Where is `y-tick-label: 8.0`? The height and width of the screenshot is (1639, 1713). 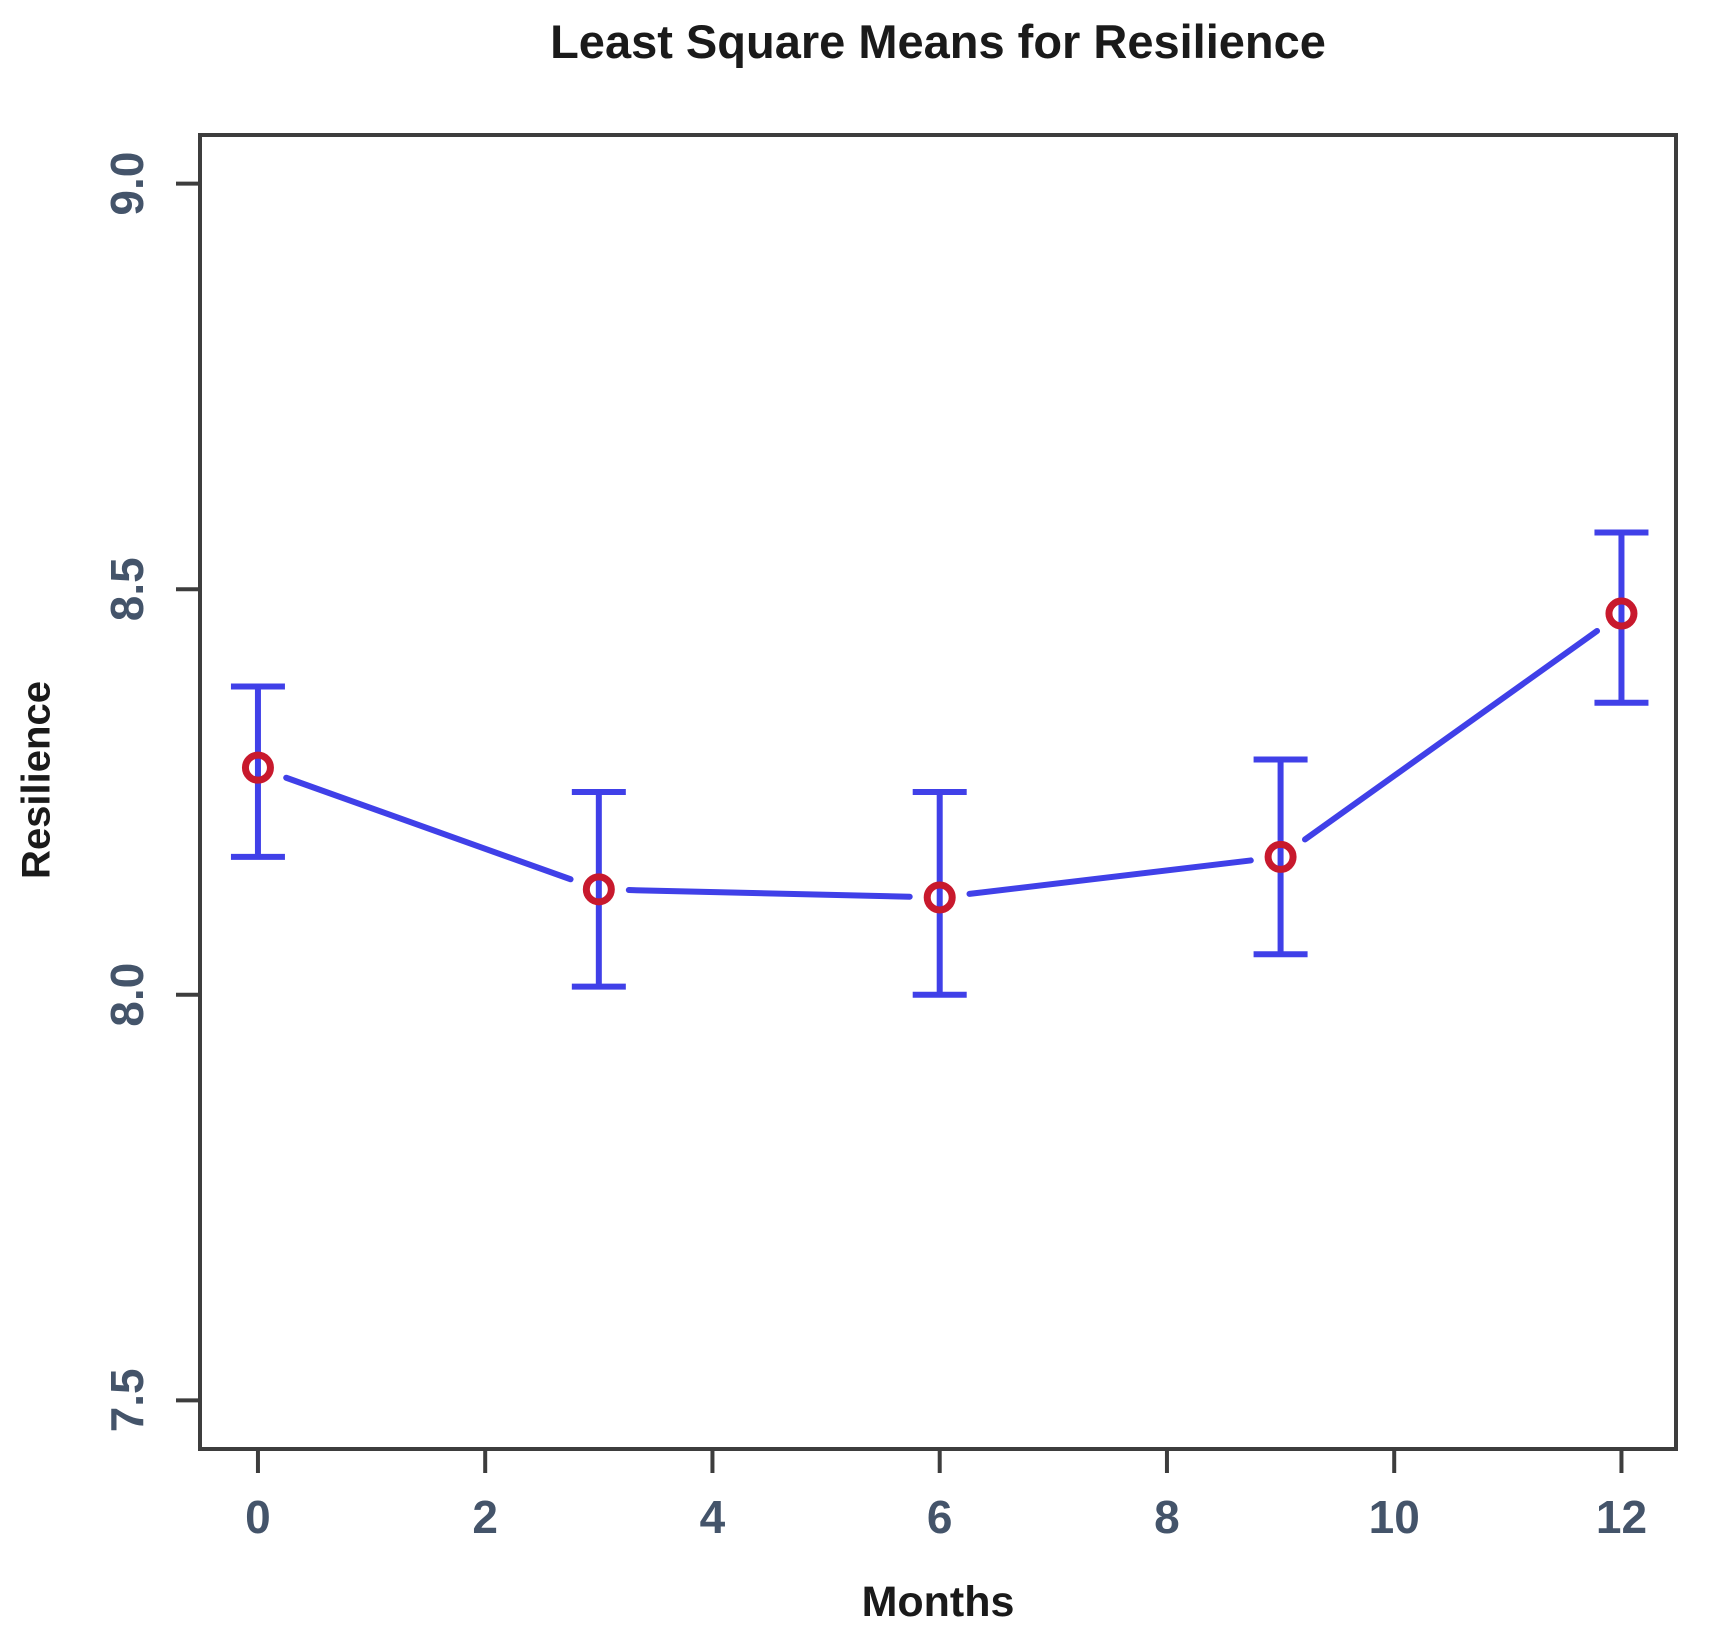 y-tick-label: 8.0 is located at coordinates (127, 995).